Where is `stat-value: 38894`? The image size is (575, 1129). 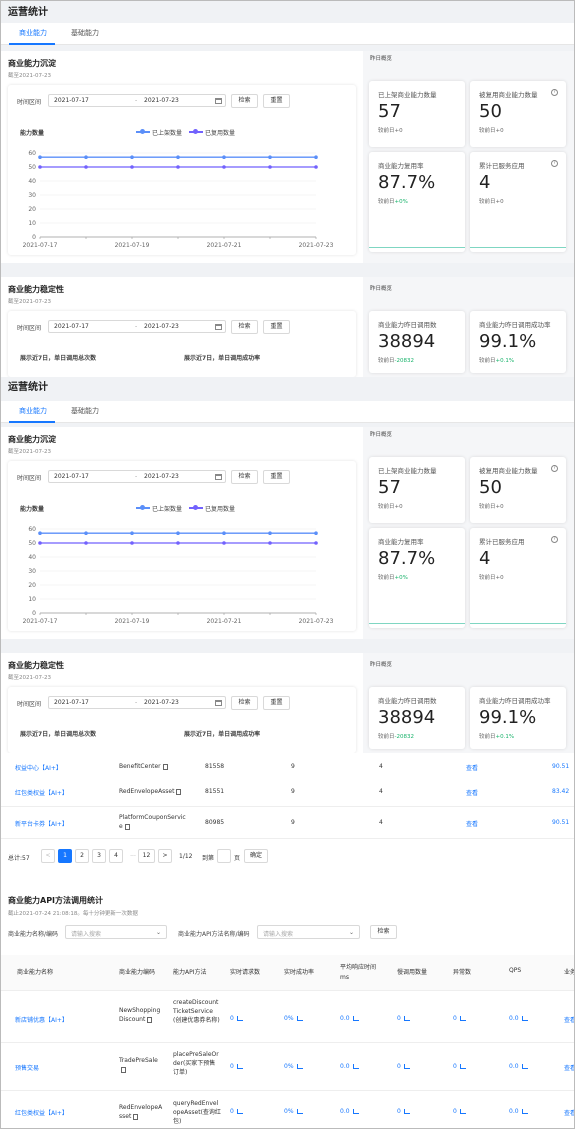
stat-value: 38894 is located at coordinates (407, 341).